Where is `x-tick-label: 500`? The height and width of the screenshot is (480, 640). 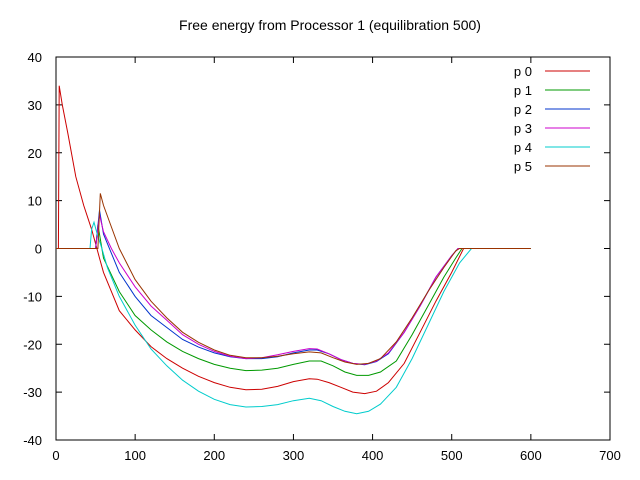 x-tick-label: 500 is located at coordinates (452, 455).